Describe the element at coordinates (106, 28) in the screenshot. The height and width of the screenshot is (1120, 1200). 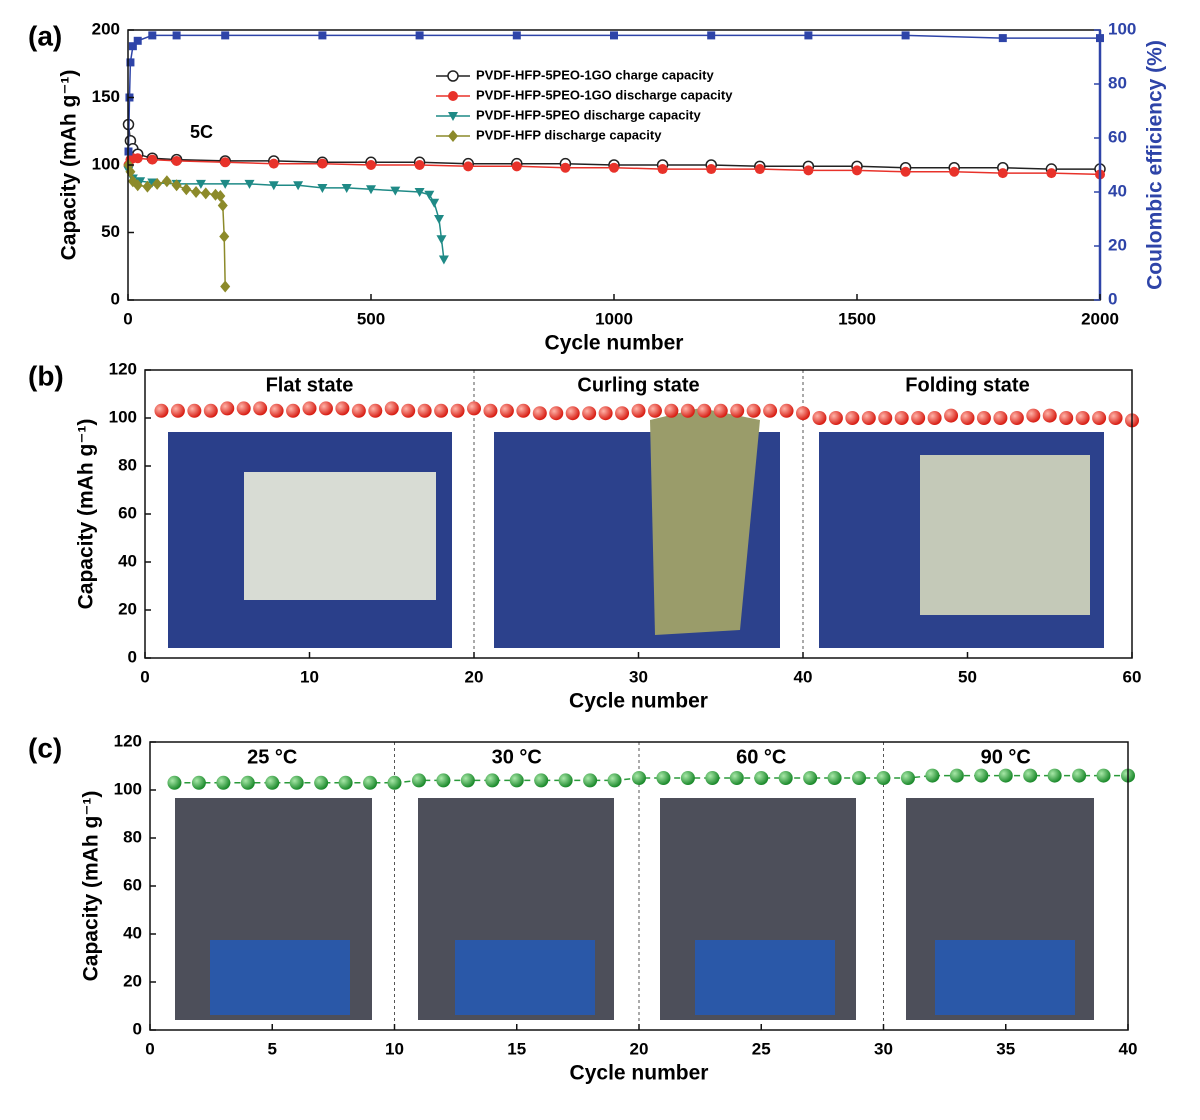
I see `y-tick-label: 200` at that location.